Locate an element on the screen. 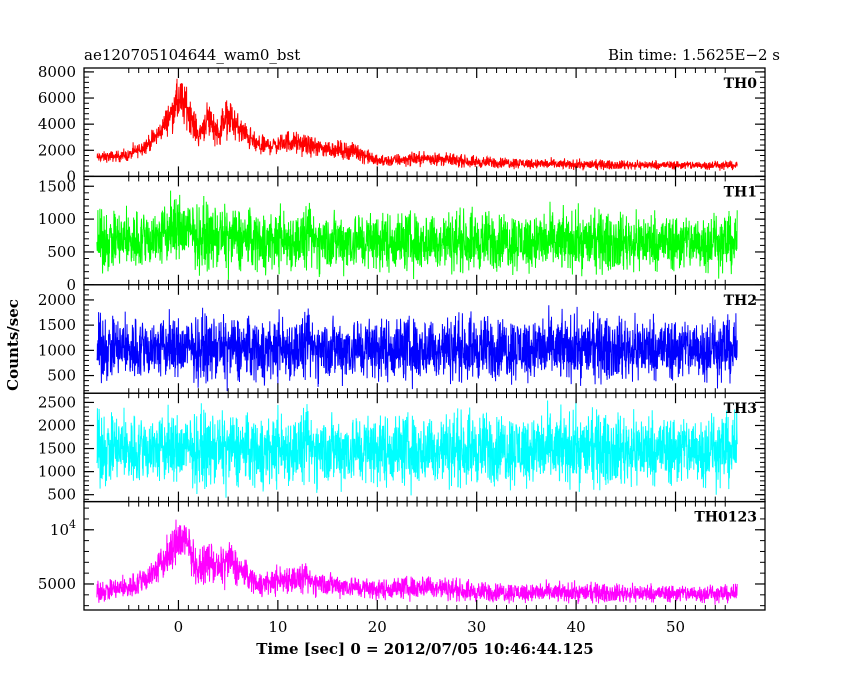  panel-label-th2: TH2 is located at coordinates (740, 301).